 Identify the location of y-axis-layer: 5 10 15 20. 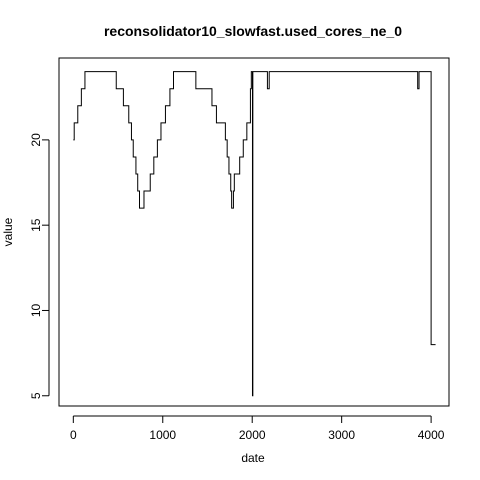
(39, 266).